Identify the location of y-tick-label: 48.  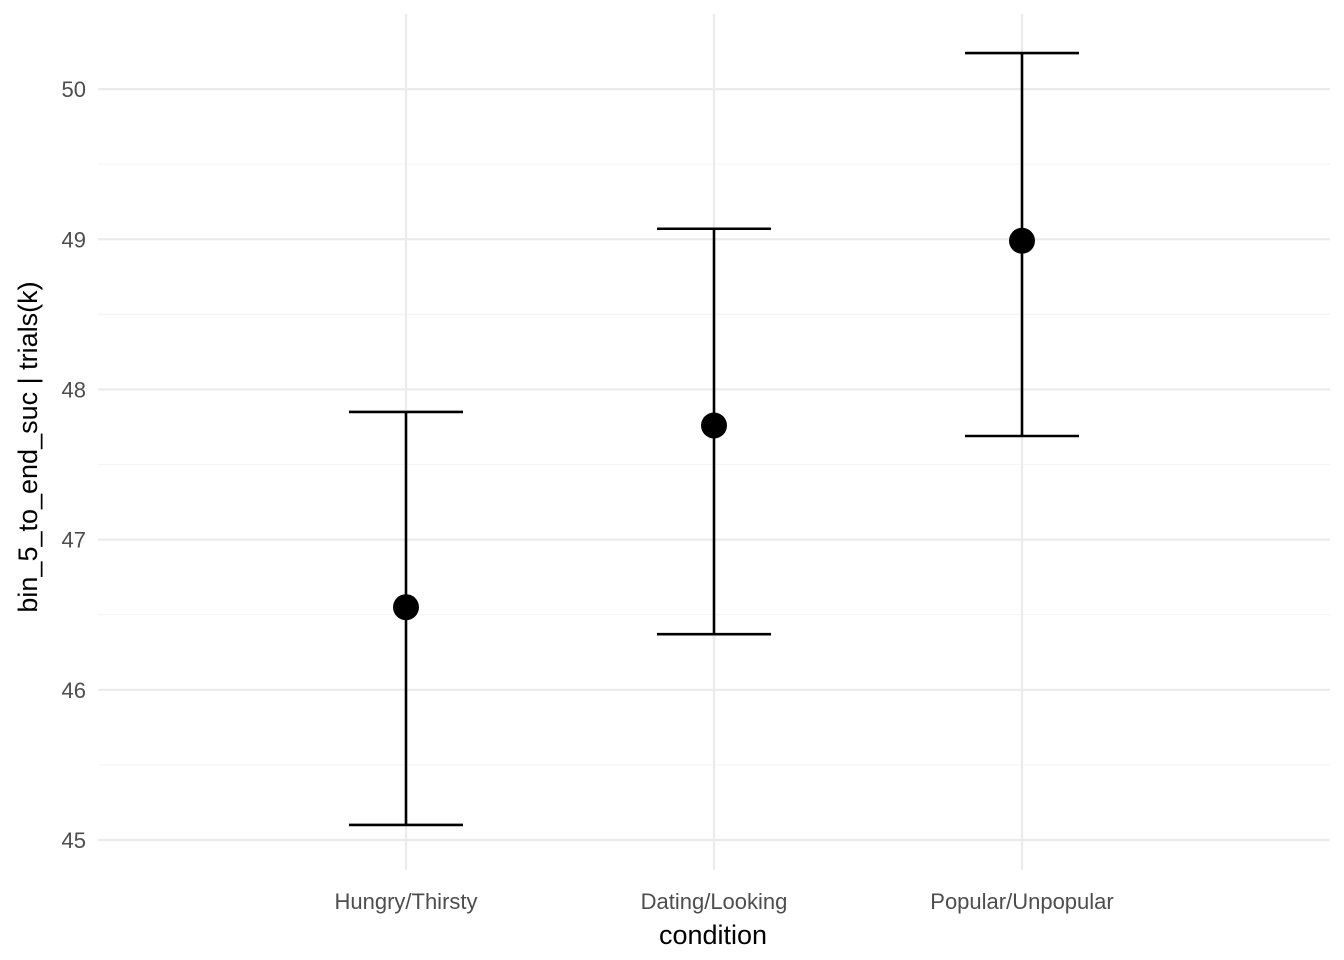
(74, 389).